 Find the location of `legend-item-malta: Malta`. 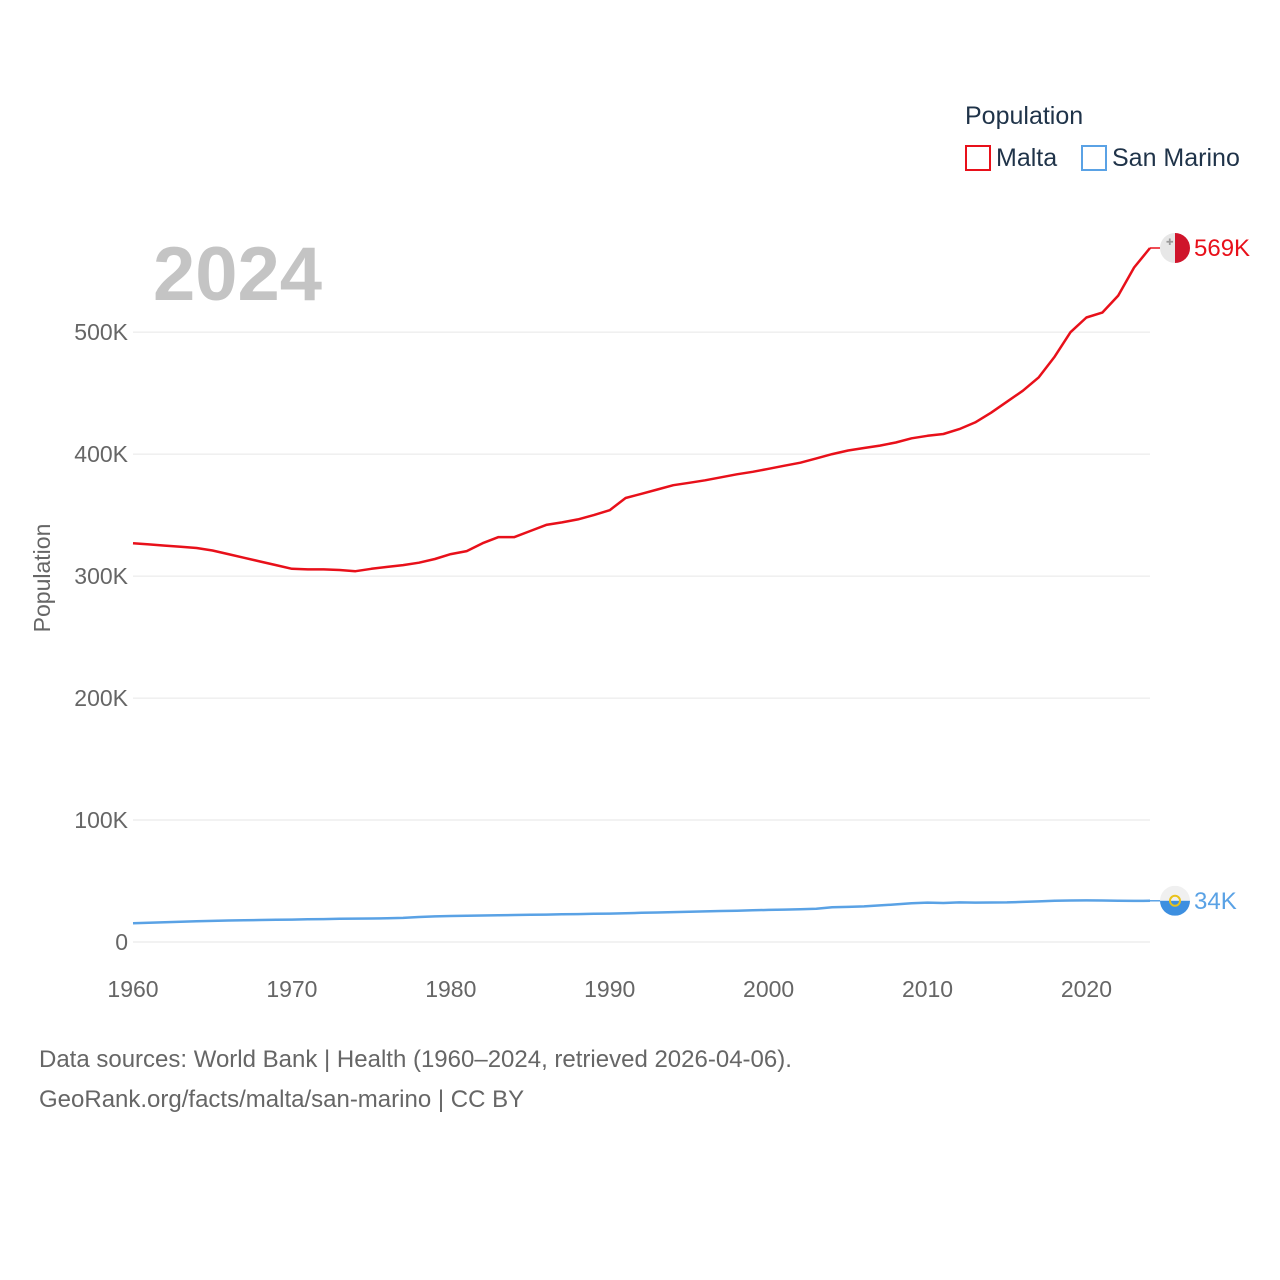

legend-item-malta: Malta is located at coordinates (1011, 158).